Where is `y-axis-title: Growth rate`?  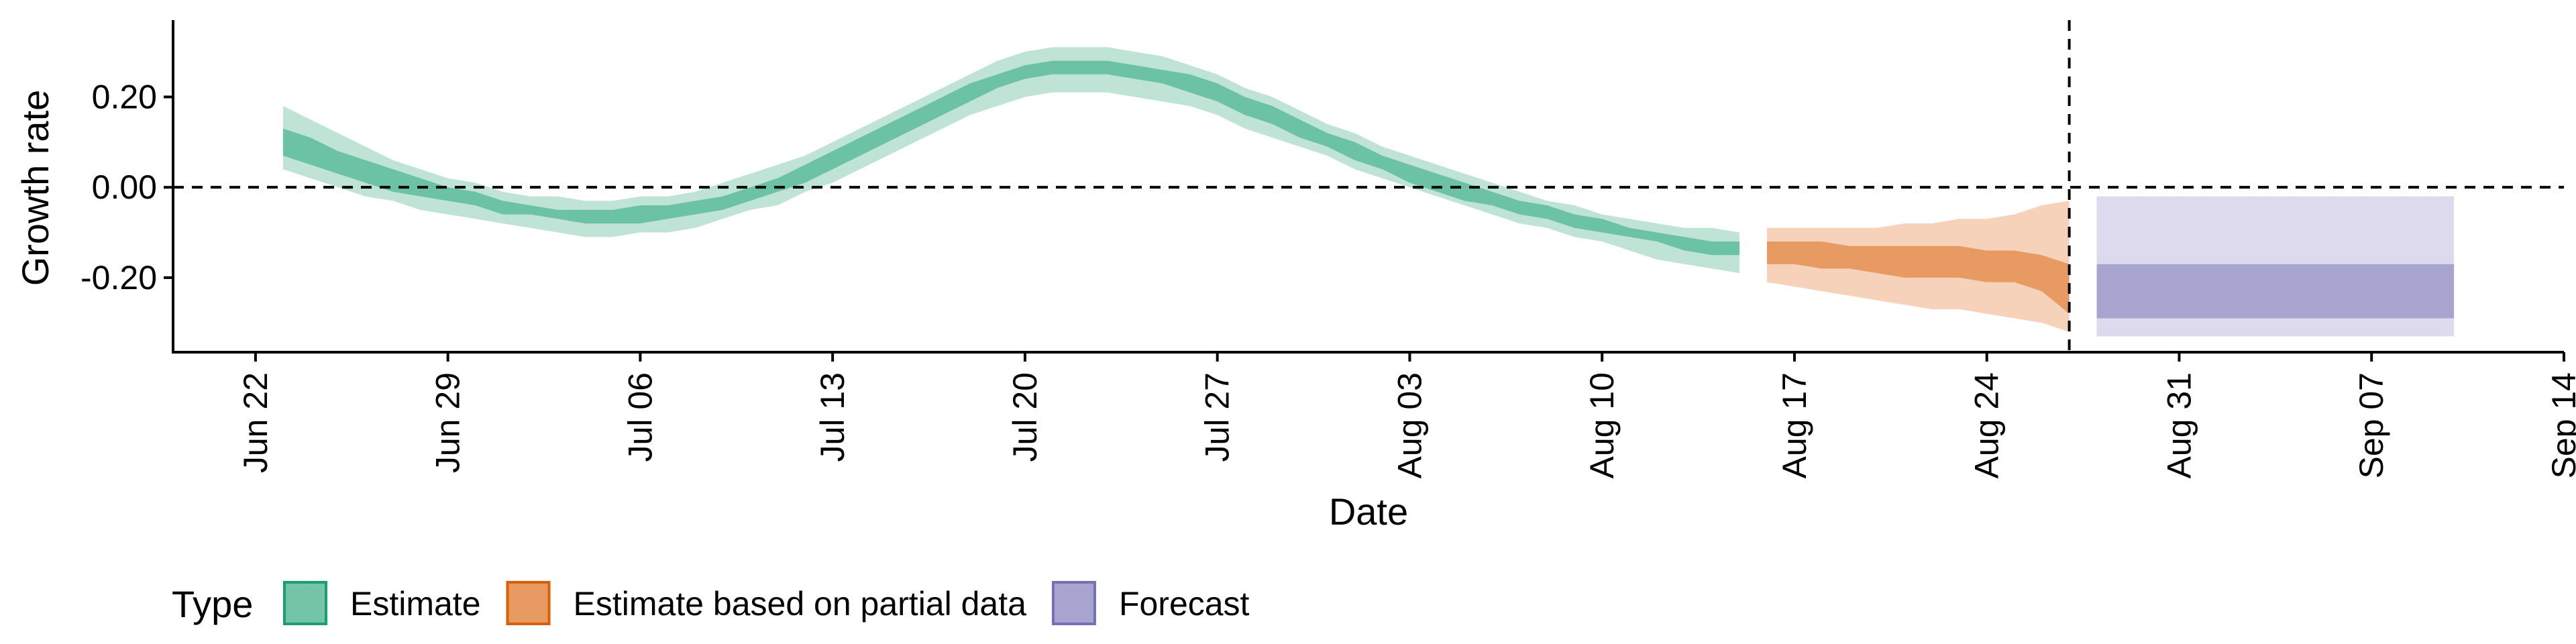
y-axis-title: Growth rate is located at coordinates (35, 188).